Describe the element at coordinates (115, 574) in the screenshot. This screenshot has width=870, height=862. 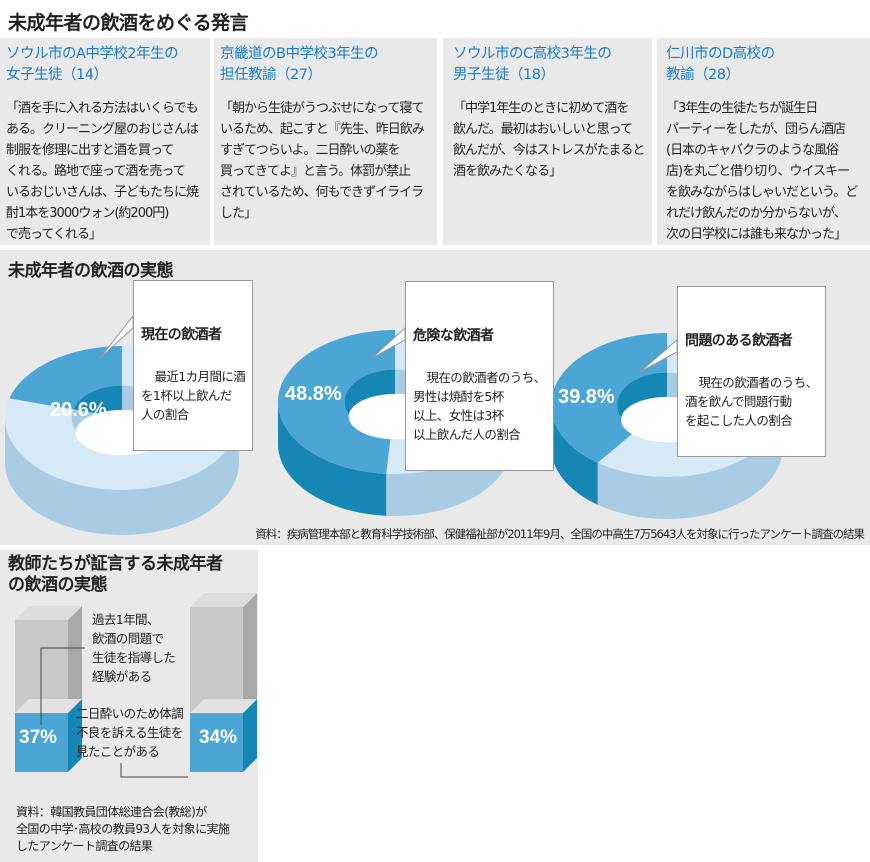
I see `section-title-teachers: 教師たちが証言する未成年者 の飲酒の実態` at that location.